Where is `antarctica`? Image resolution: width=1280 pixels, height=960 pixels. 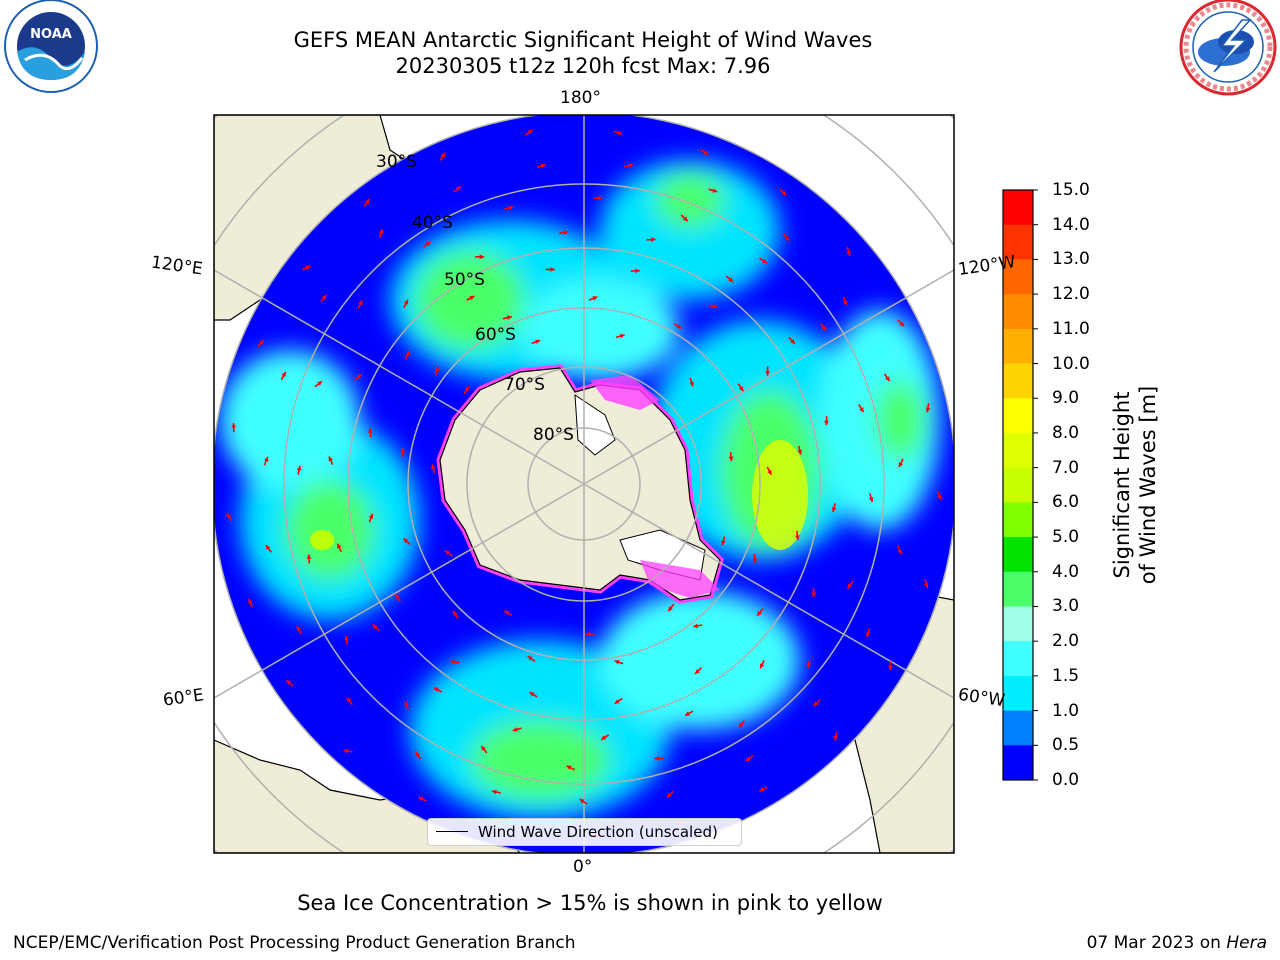 antarctica is located at coordinates (580, 484).